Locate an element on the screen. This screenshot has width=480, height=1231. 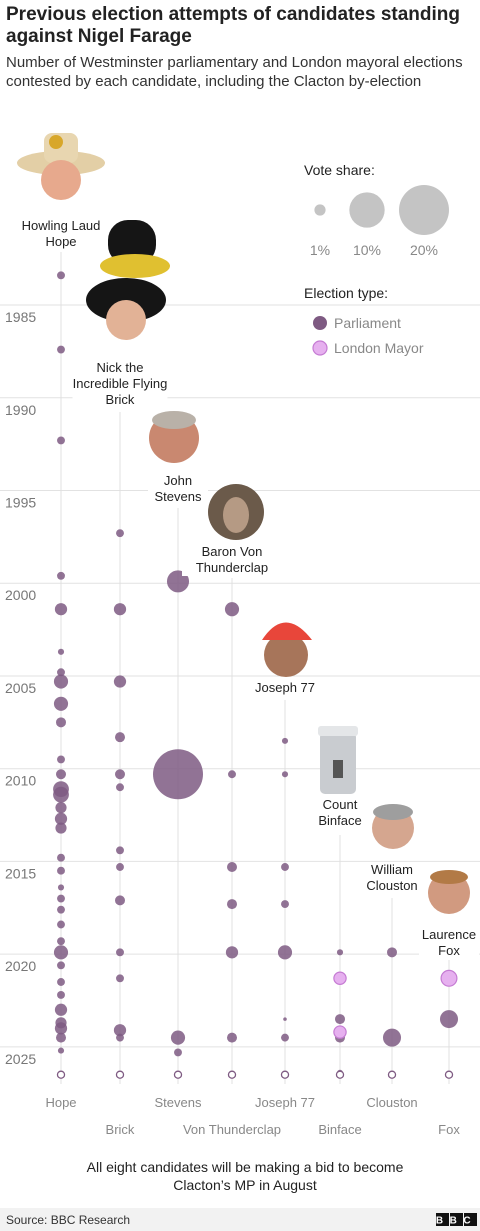
candidate-name: John Stevens is located at coordinates (178, 489).